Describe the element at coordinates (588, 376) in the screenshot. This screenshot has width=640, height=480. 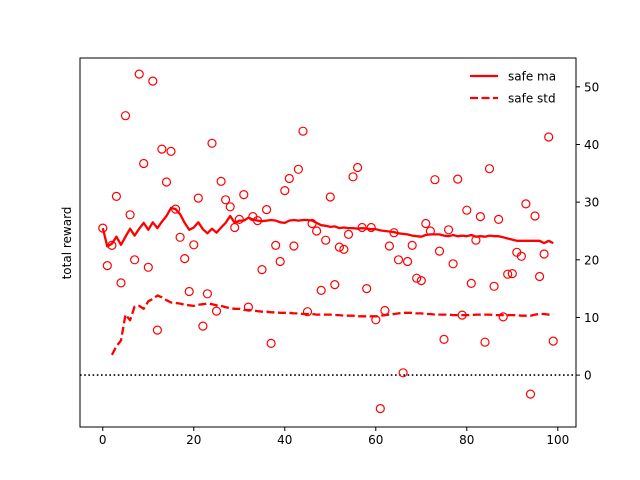
I see `y-tick-label: 0` at that location.